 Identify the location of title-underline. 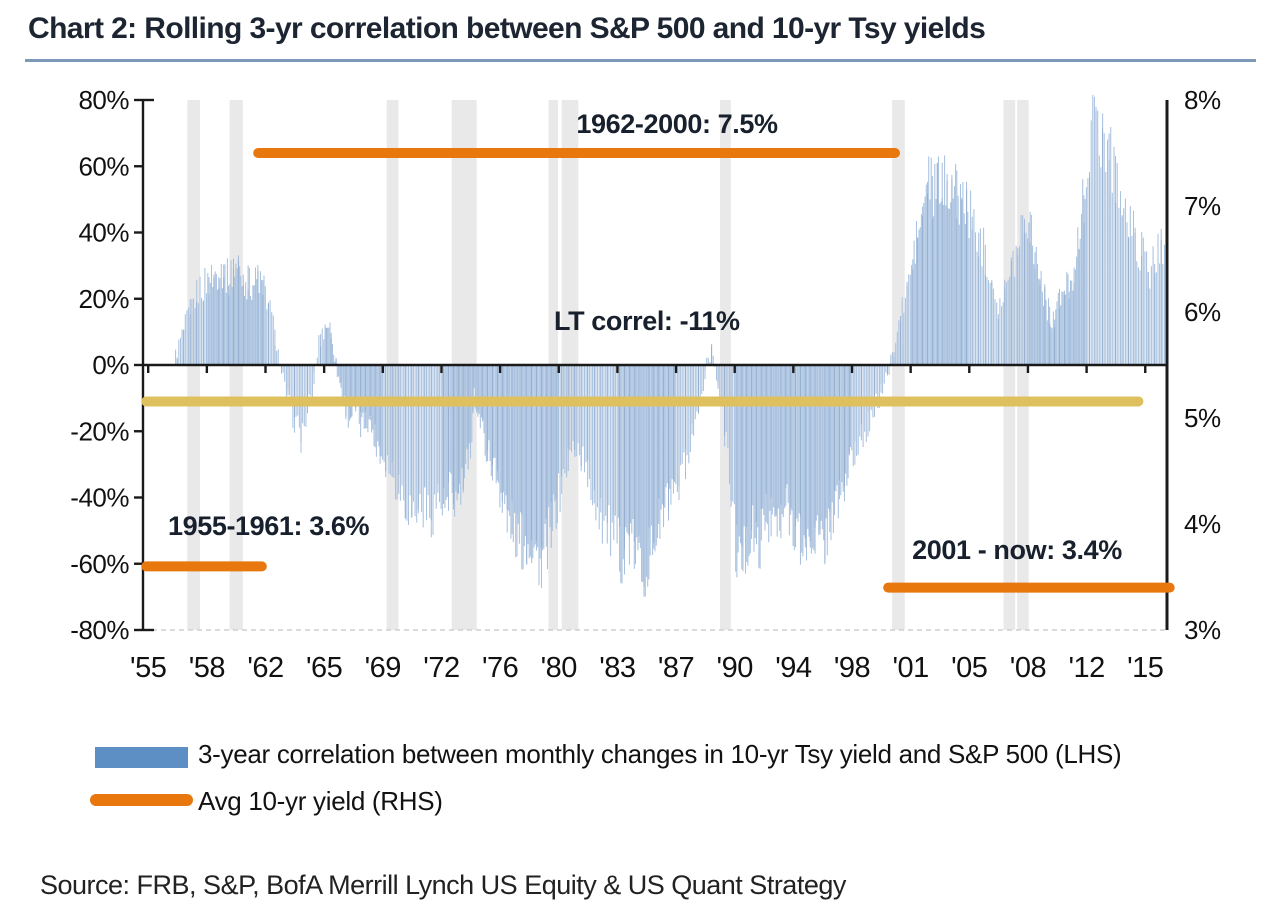
(640, 60).